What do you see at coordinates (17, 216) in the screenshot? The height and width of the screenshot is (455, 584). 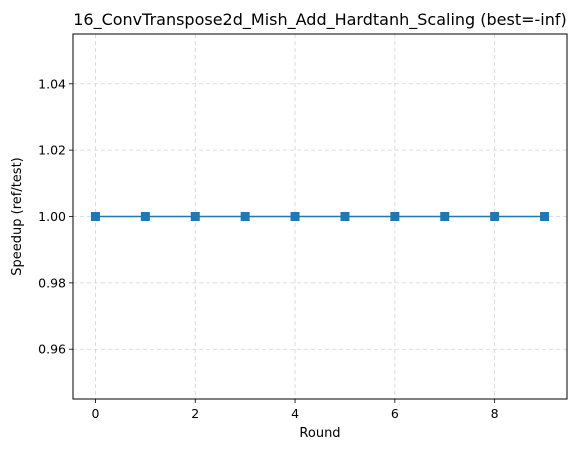 I see `y-axis-label: Speedup (ref/test)` at bounding box center [17, 216].